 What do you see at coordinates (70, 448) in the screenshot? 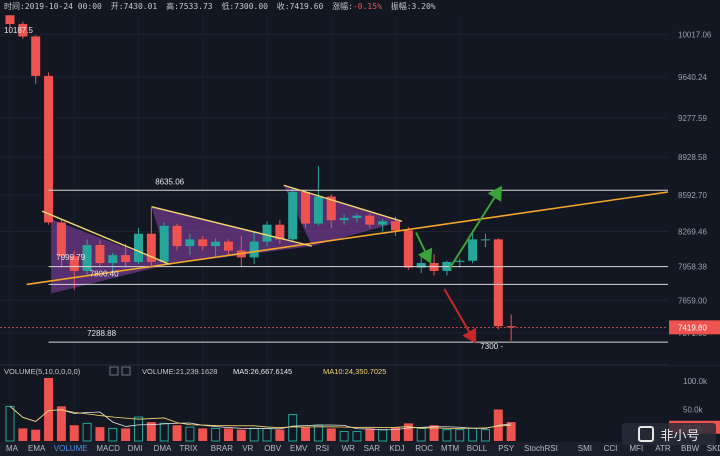
I see `indicator-tab-volume: VOLUME` at bounding box center [70, 448].